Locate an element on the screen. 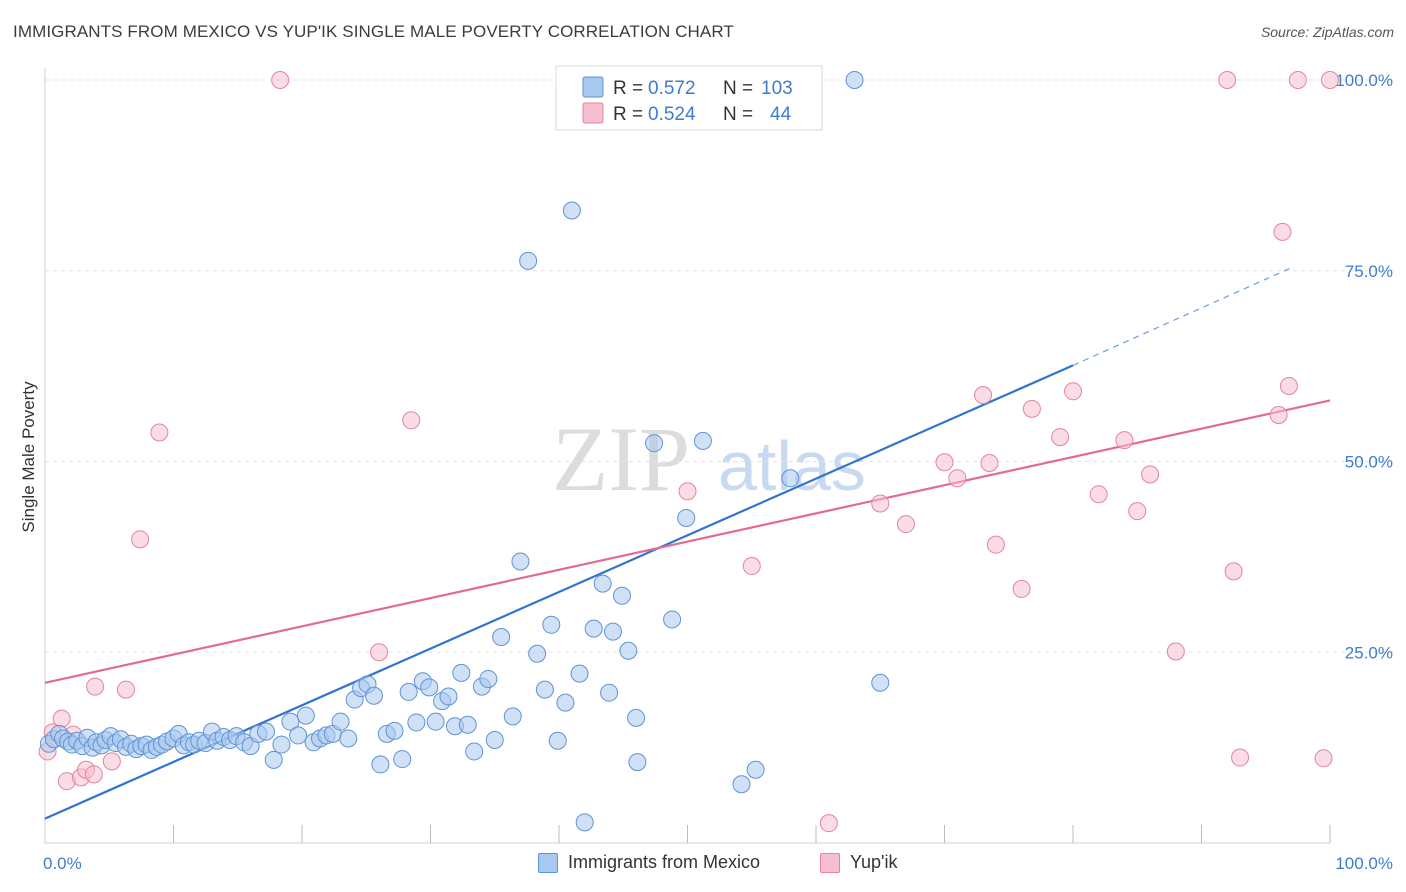 This screenshot has width=1406, height=892. y-axis-title: Single Male Poverty is located at coordinates (28, 457).